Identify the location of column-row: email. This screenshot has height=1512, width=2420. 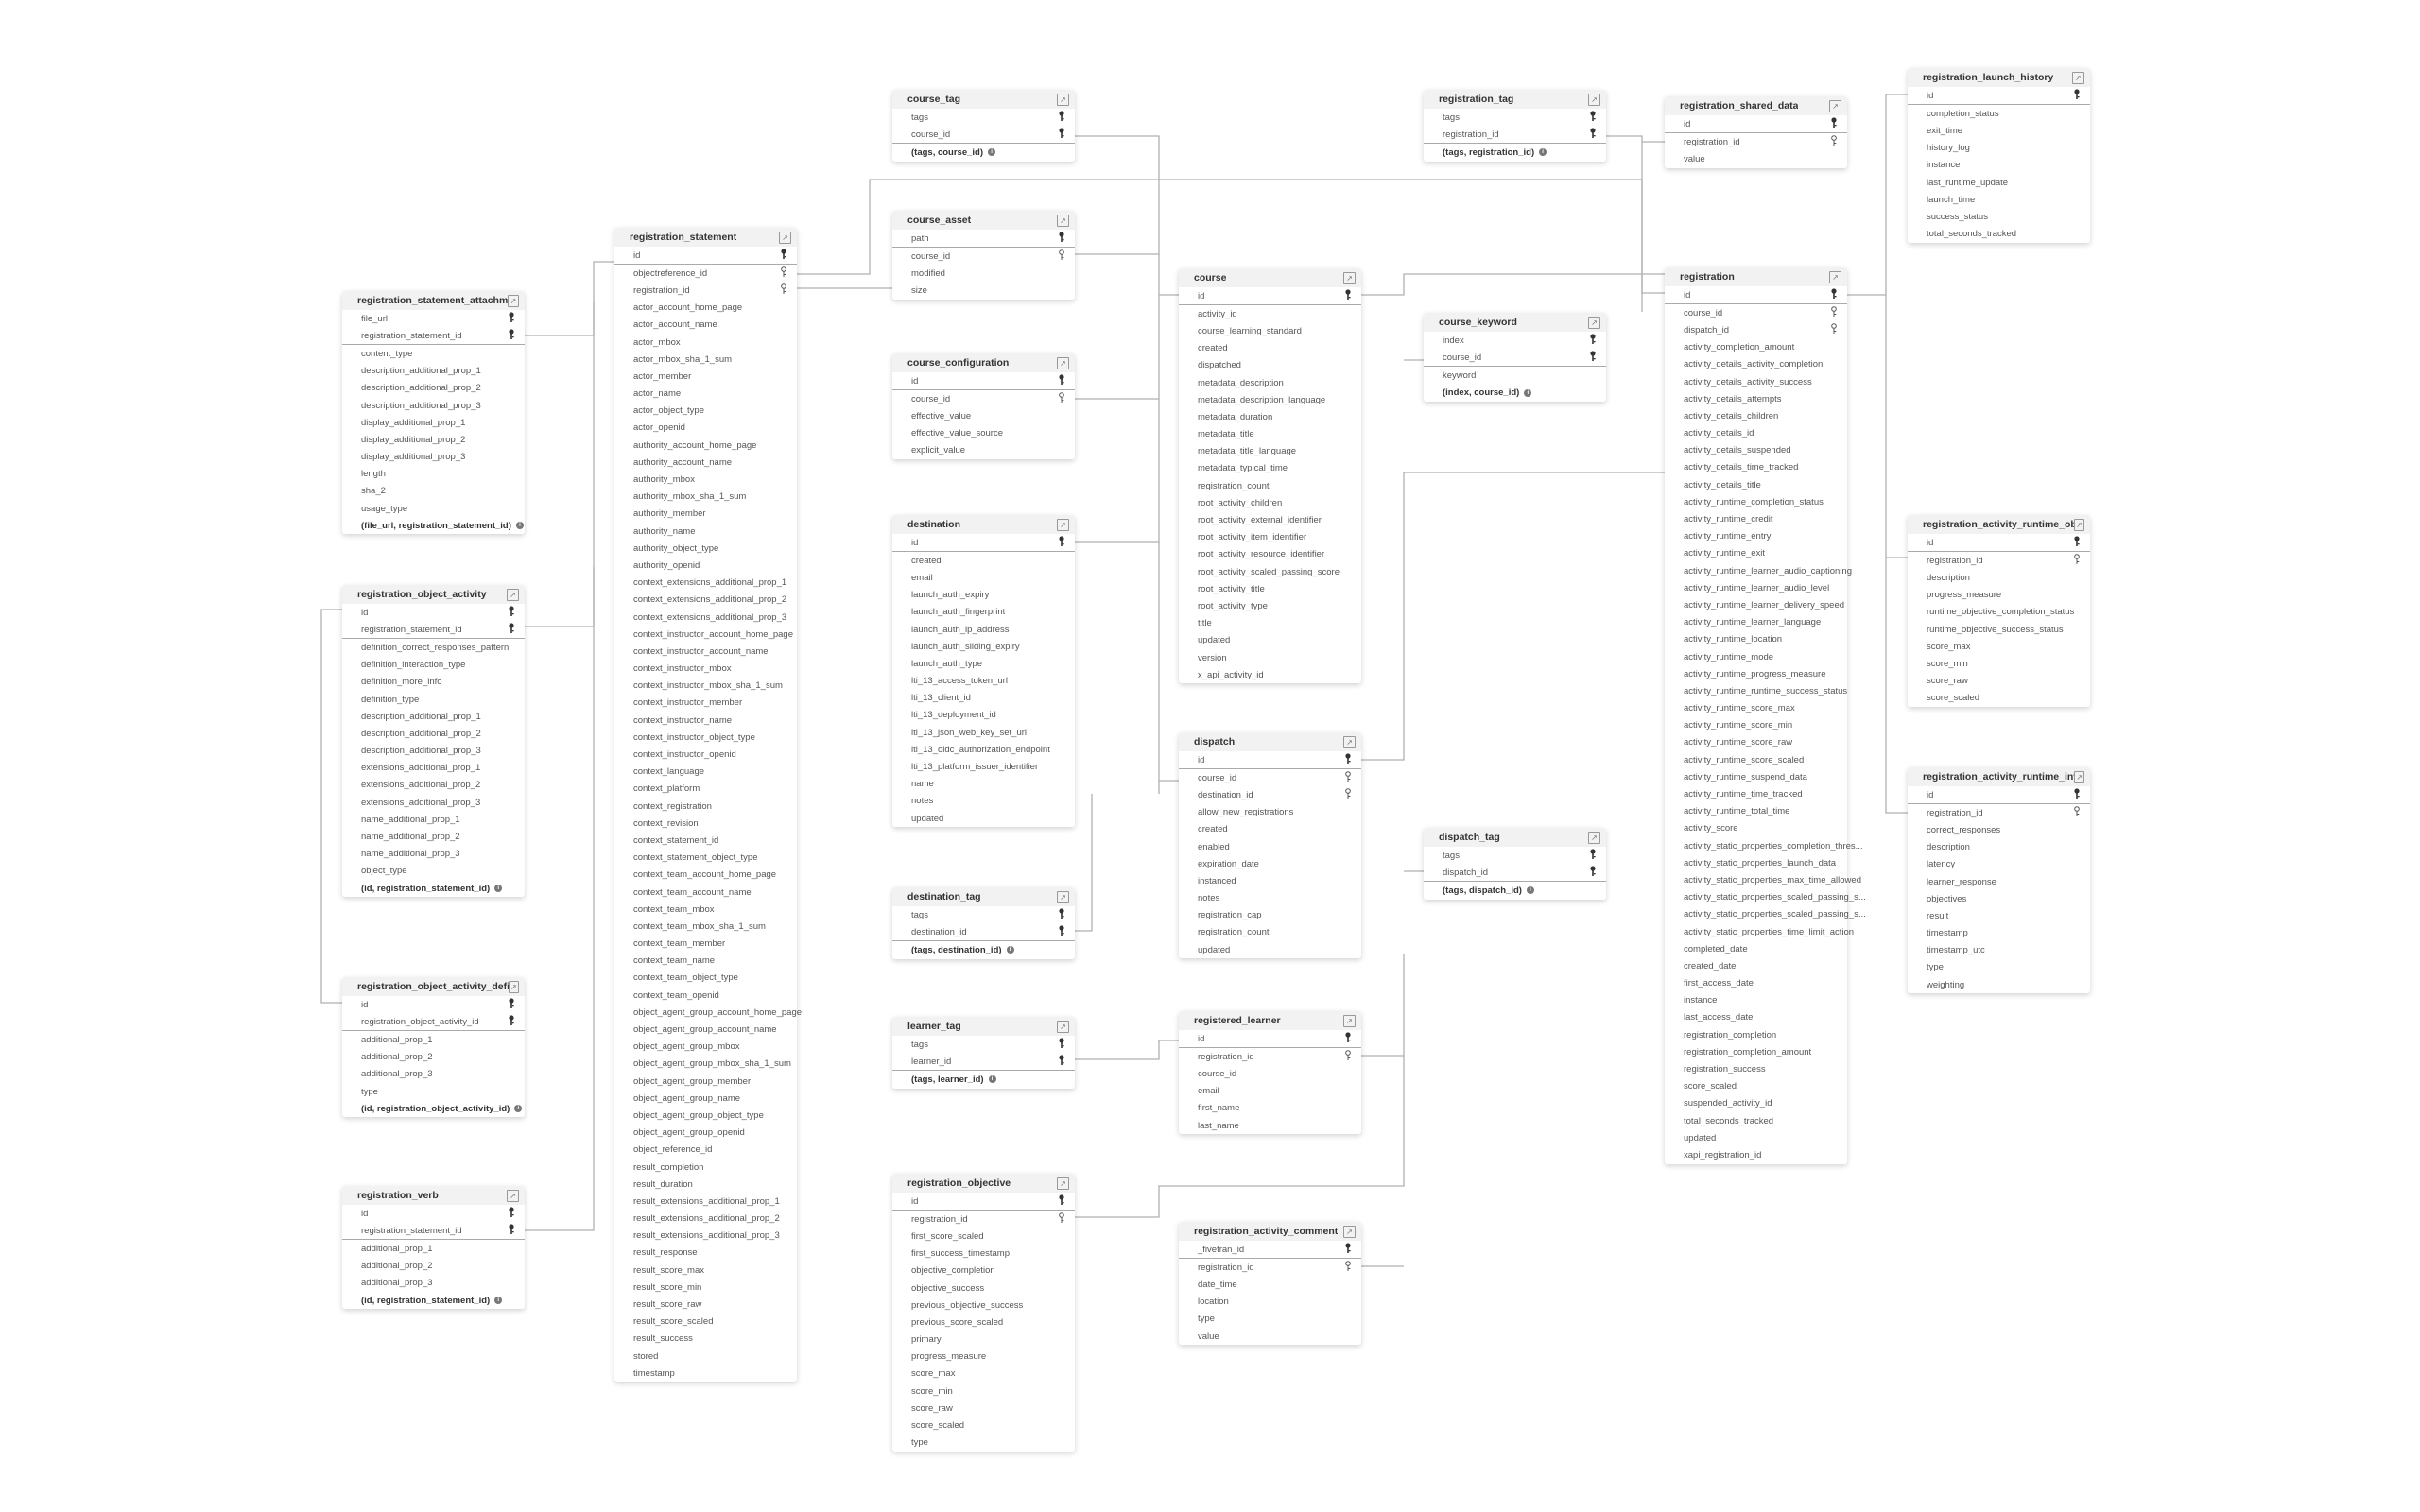
(984, 577).